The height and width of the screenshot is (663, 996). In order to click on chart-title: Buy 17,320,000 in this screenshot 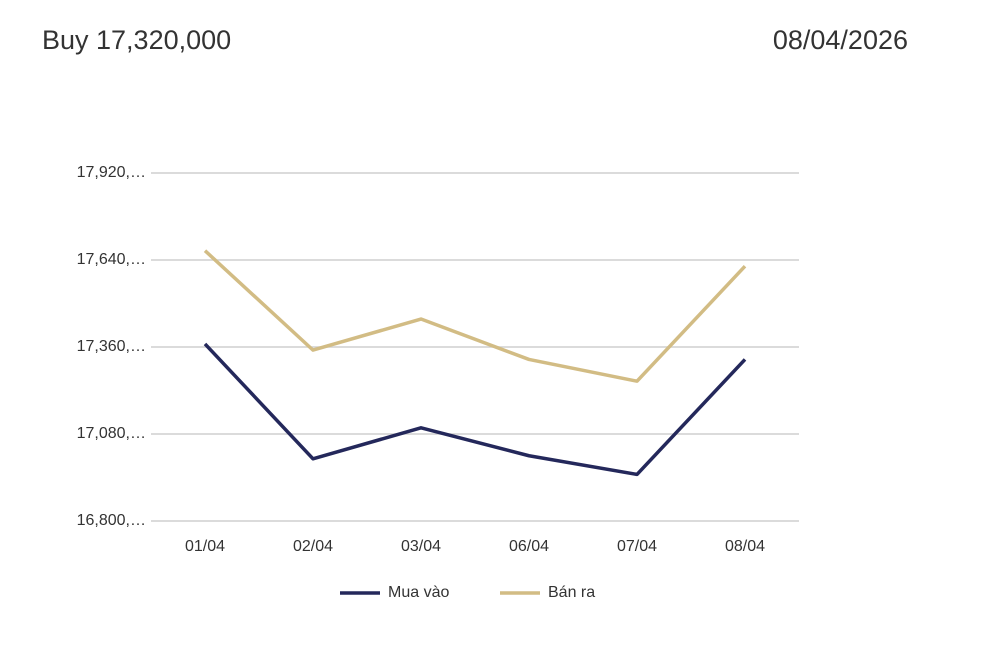, I will do `click(136, 40)`.